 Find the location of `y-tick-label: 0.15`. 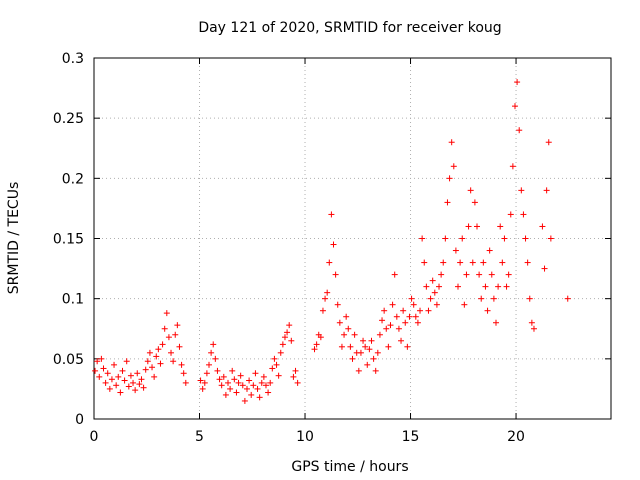

y-tick-label: 0.15 is located at coordinates (68, 240).